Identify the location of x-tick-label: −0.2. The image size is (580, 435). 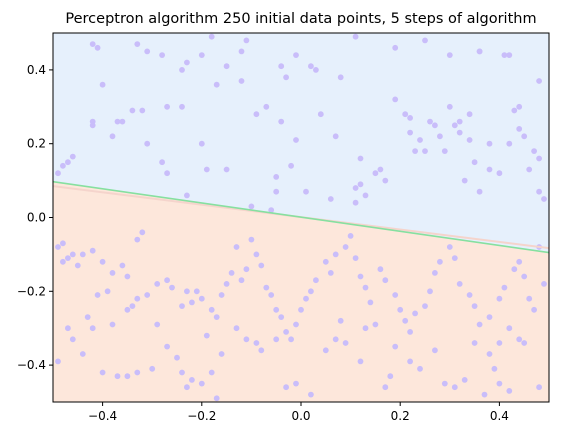
(201, 416).